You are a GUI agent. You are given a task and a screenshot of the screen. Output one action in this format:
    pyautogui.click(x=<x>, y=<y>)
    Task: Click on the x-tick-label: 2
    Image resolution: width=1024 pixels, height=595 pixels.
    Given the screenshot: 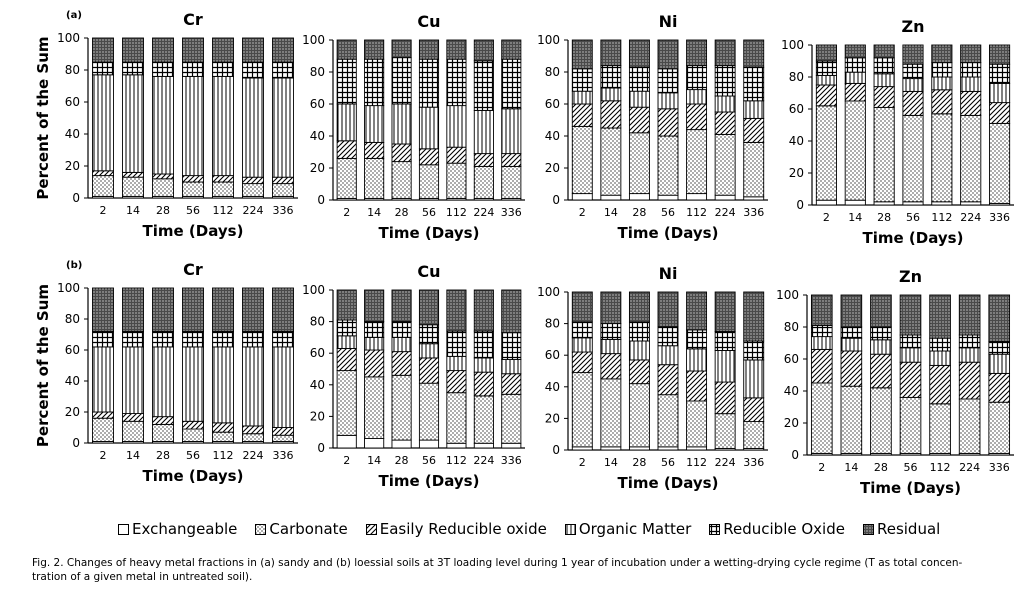 What is the action you would take?
    pyautogui.click(x=821, y=467)
    